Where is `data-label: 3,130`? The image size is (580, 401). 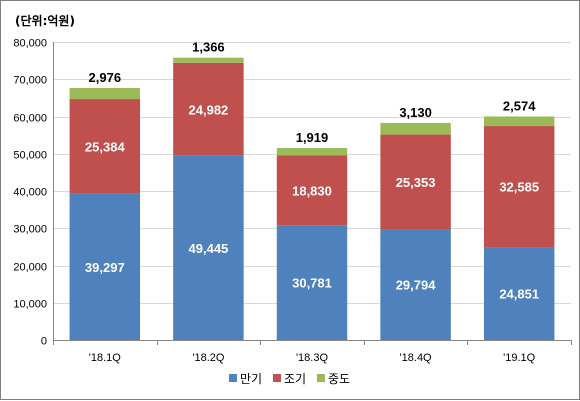 data-label: 3,130 is located at coordinates (415, 112).